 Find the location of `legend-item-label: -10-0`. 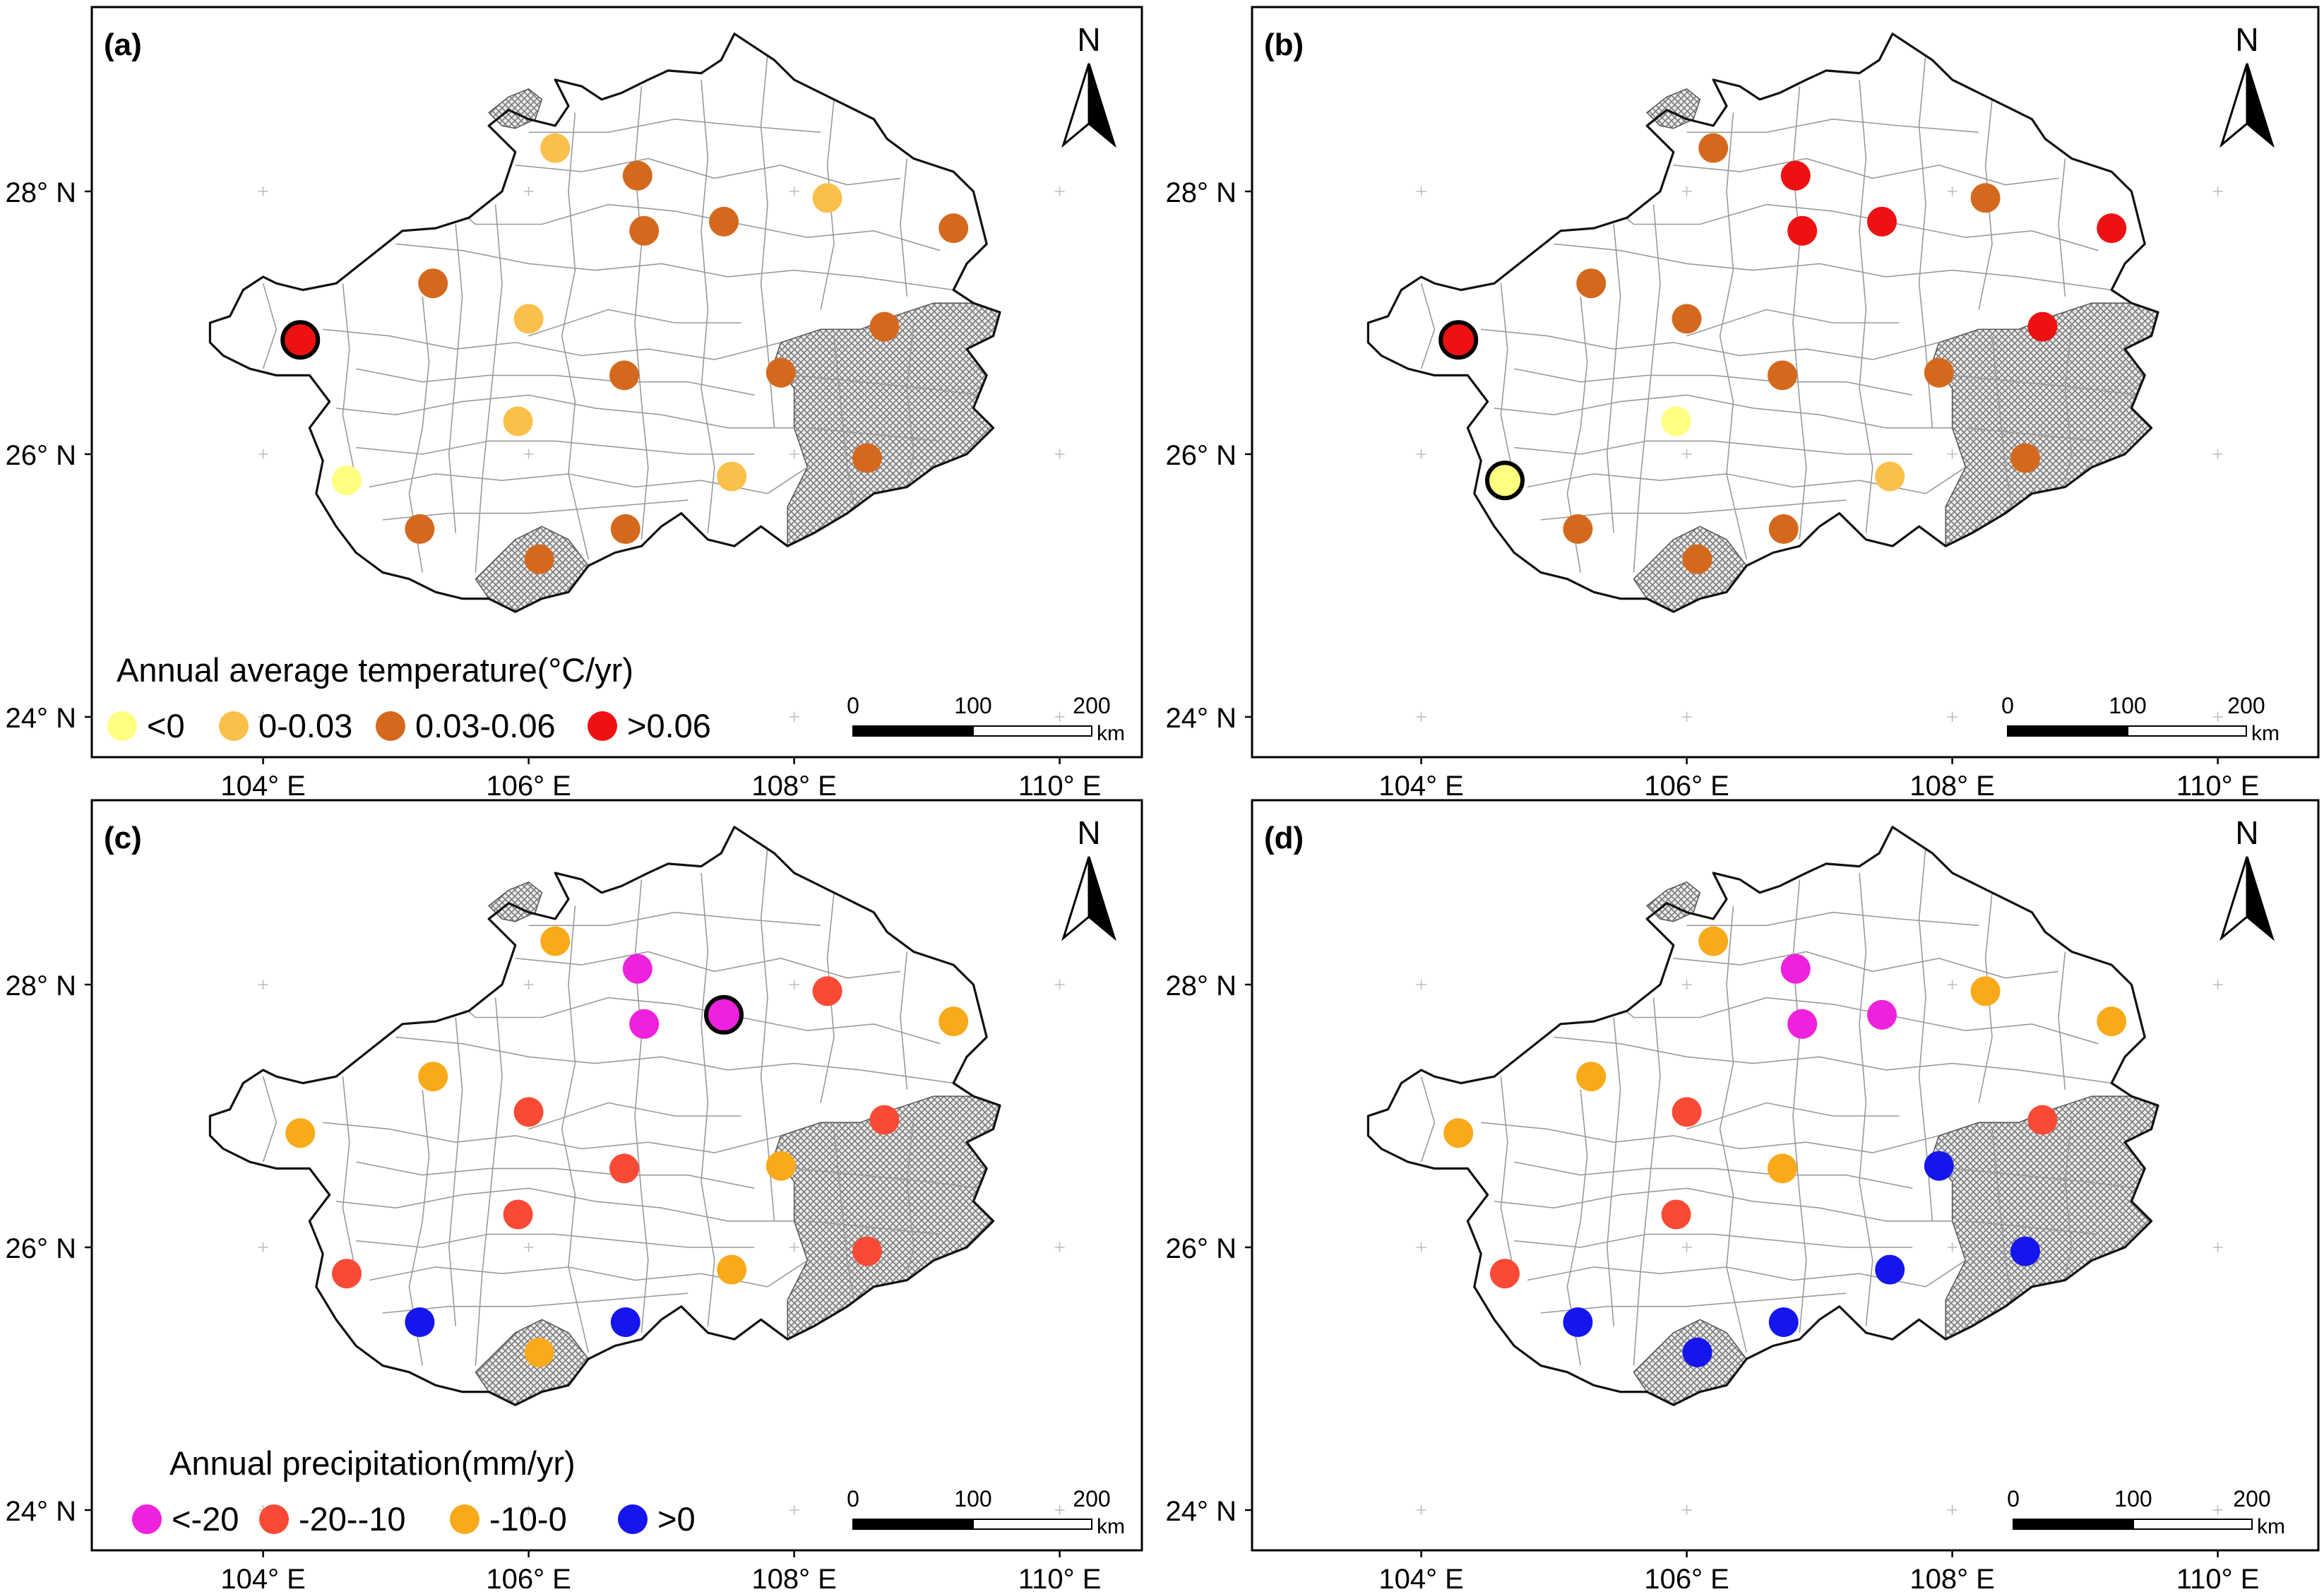

legend-item-label: -10-0 is located at coordinates (528, 1519).